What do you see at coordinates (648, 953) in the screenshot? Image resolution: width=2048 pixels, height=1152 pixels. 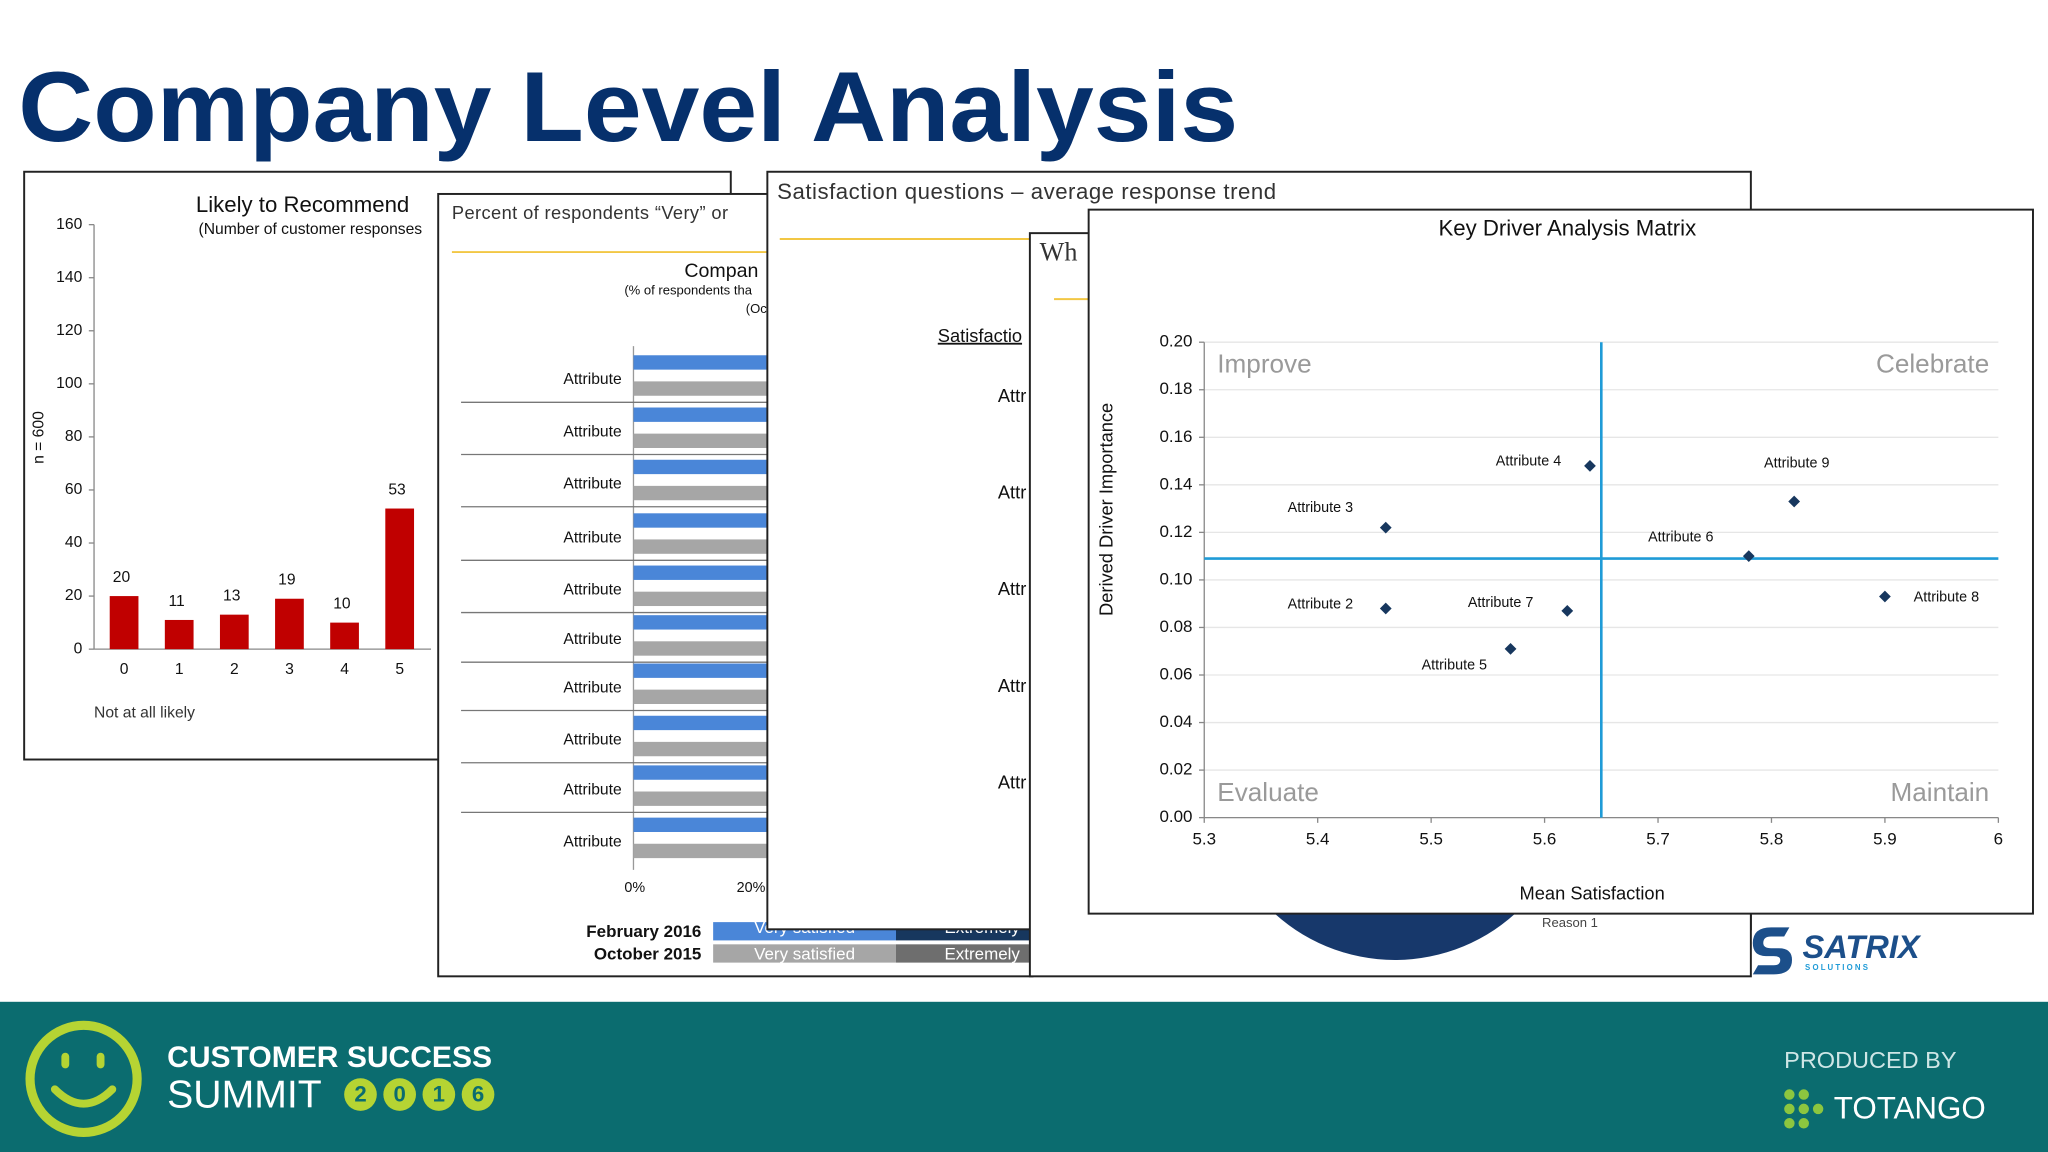 I see `legend-row: October 2015` at bounding box center [648, 953].